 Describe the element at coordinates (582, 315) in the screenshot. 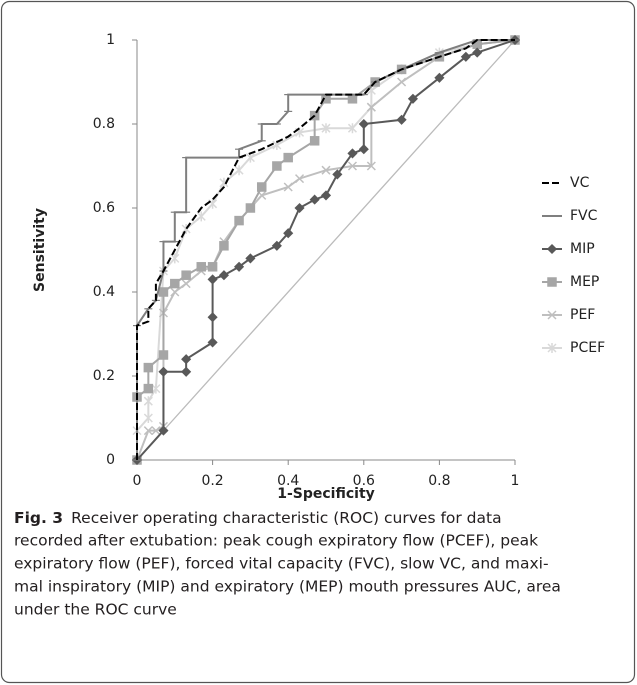

I see `legend-label: PEF` at that location.